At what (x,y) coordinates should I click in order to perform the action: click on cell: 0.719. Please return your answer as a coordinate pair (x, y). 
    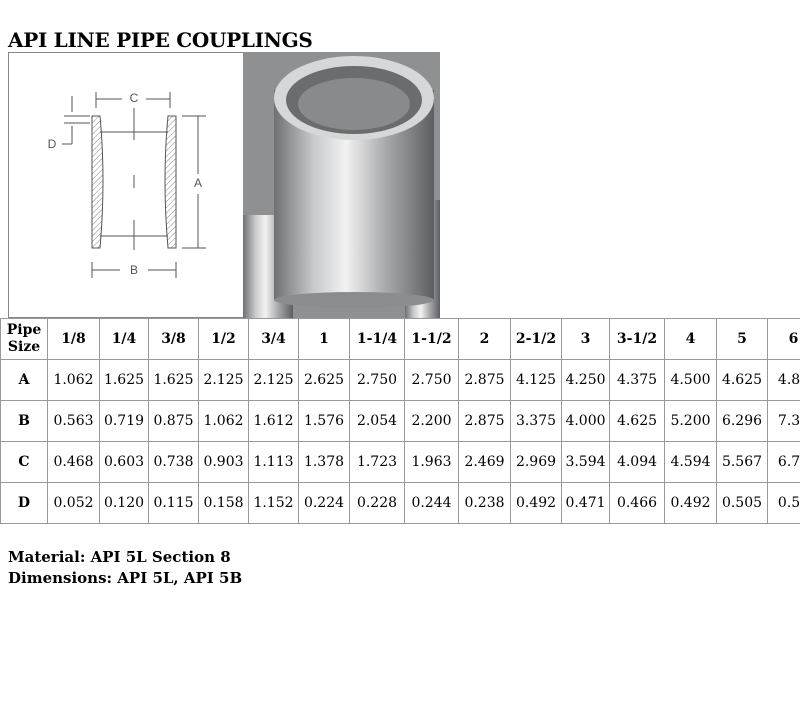
    Looking at the image, I should click on (124, 421).